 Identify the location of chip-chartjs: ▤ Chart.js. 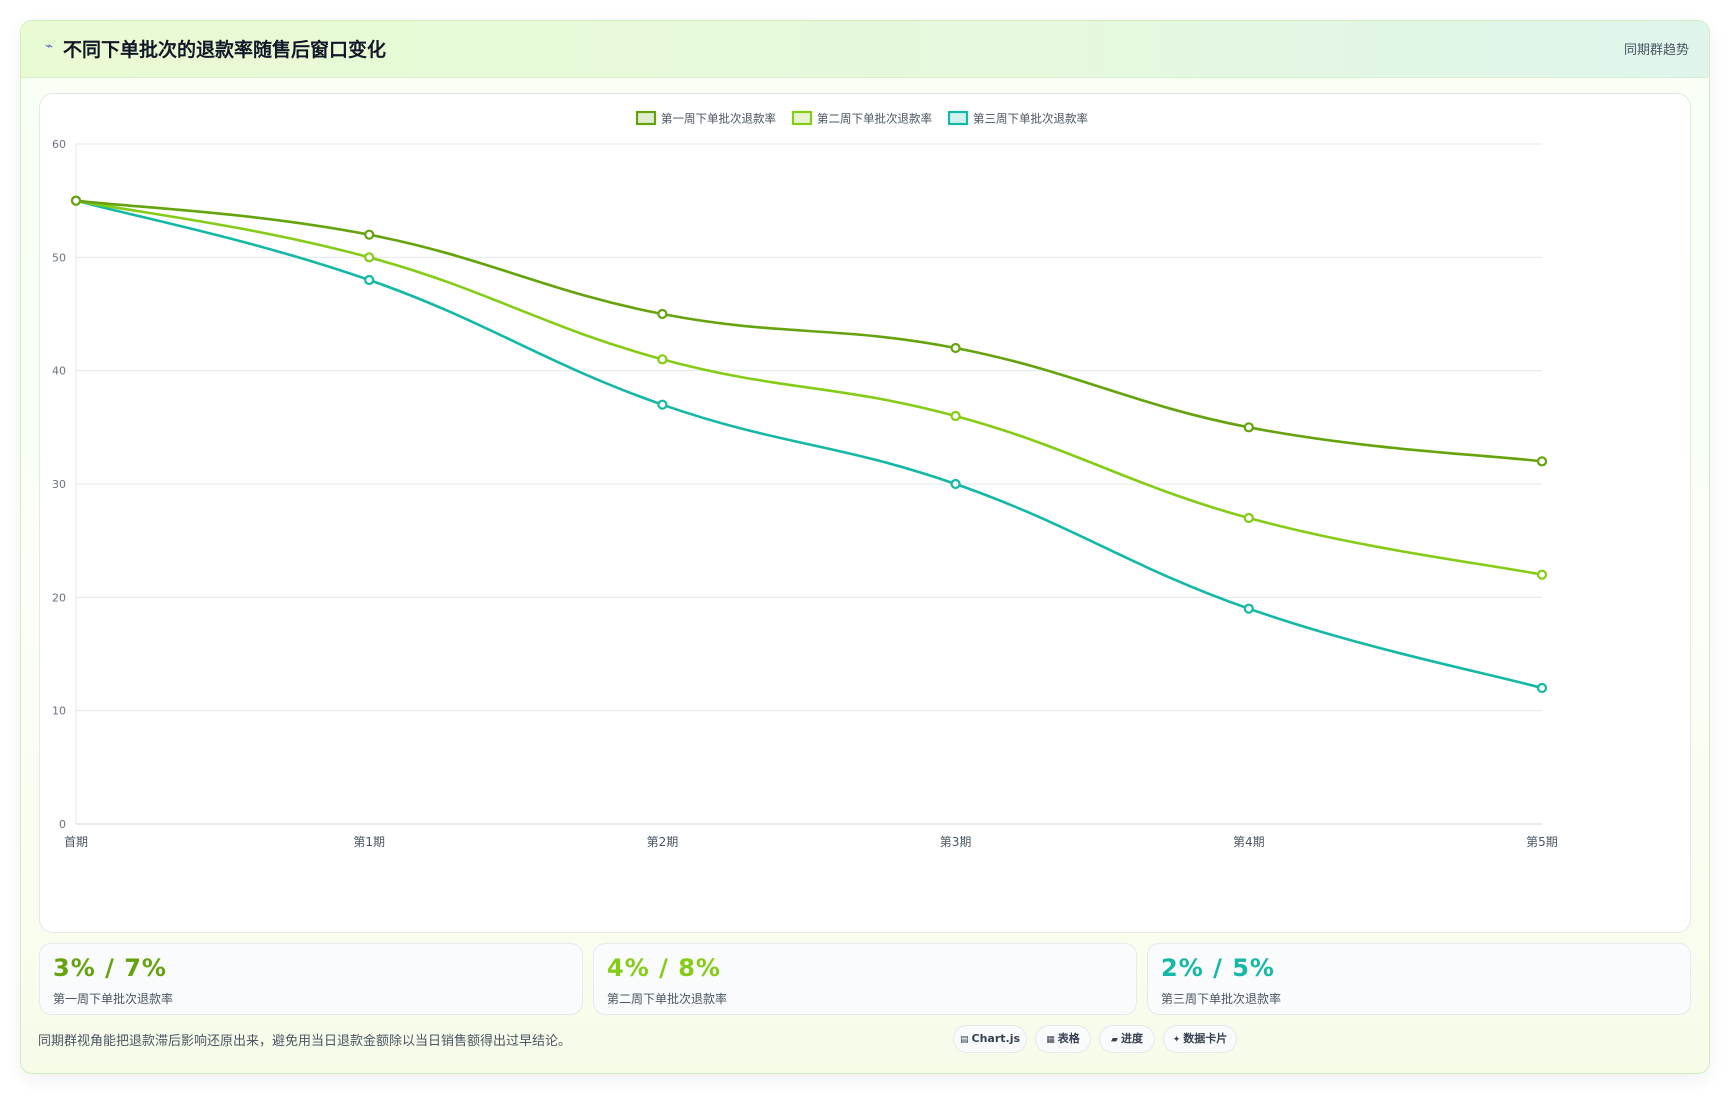
(990, 1039).